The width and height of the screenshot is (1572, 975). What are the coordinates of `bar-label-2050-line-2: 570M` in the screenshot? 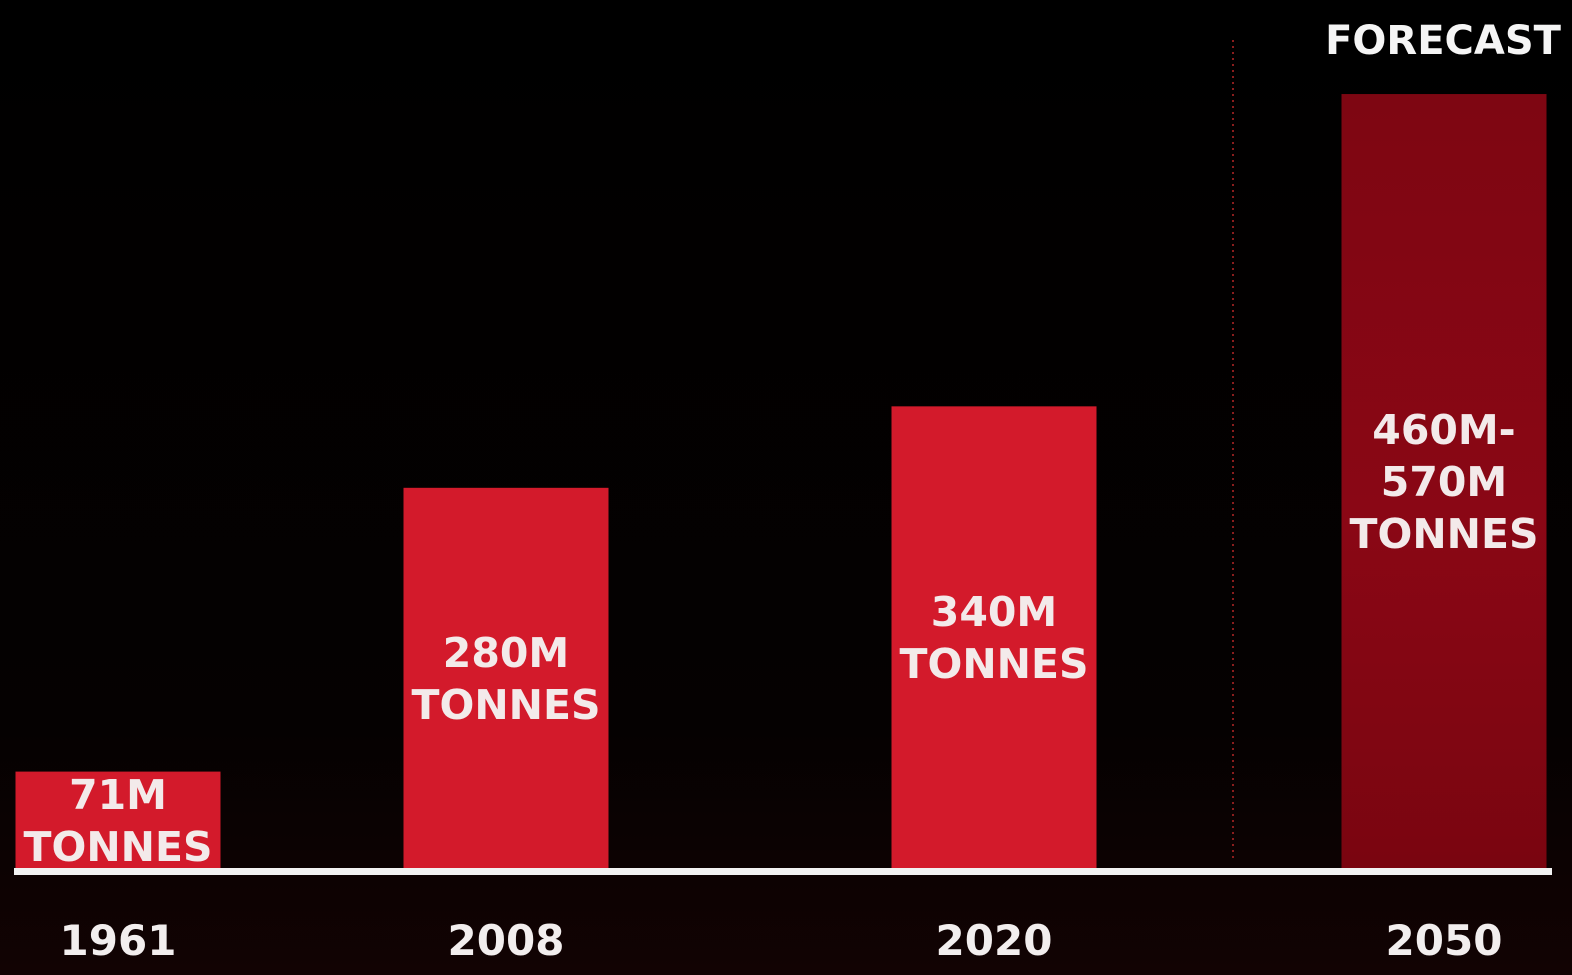 It's located at (1444, 482).